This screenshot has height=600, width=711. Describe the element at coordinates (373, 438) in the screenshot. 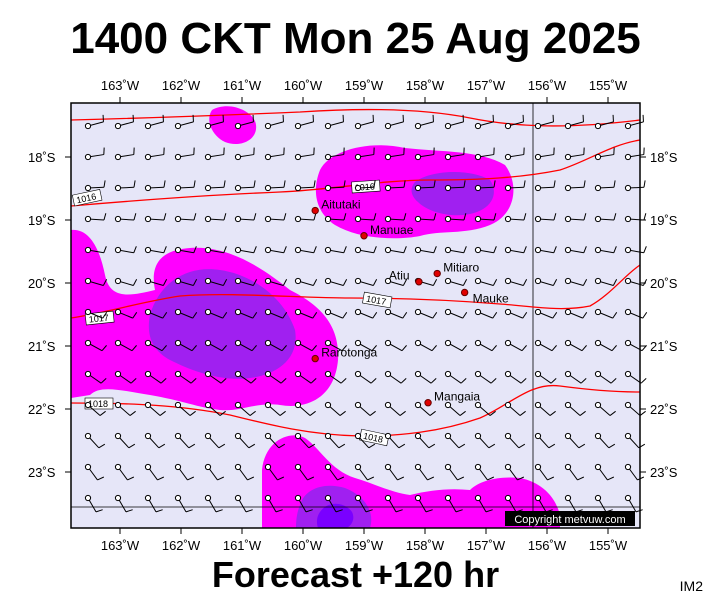

I see `isobar-label: 1018` at that location.